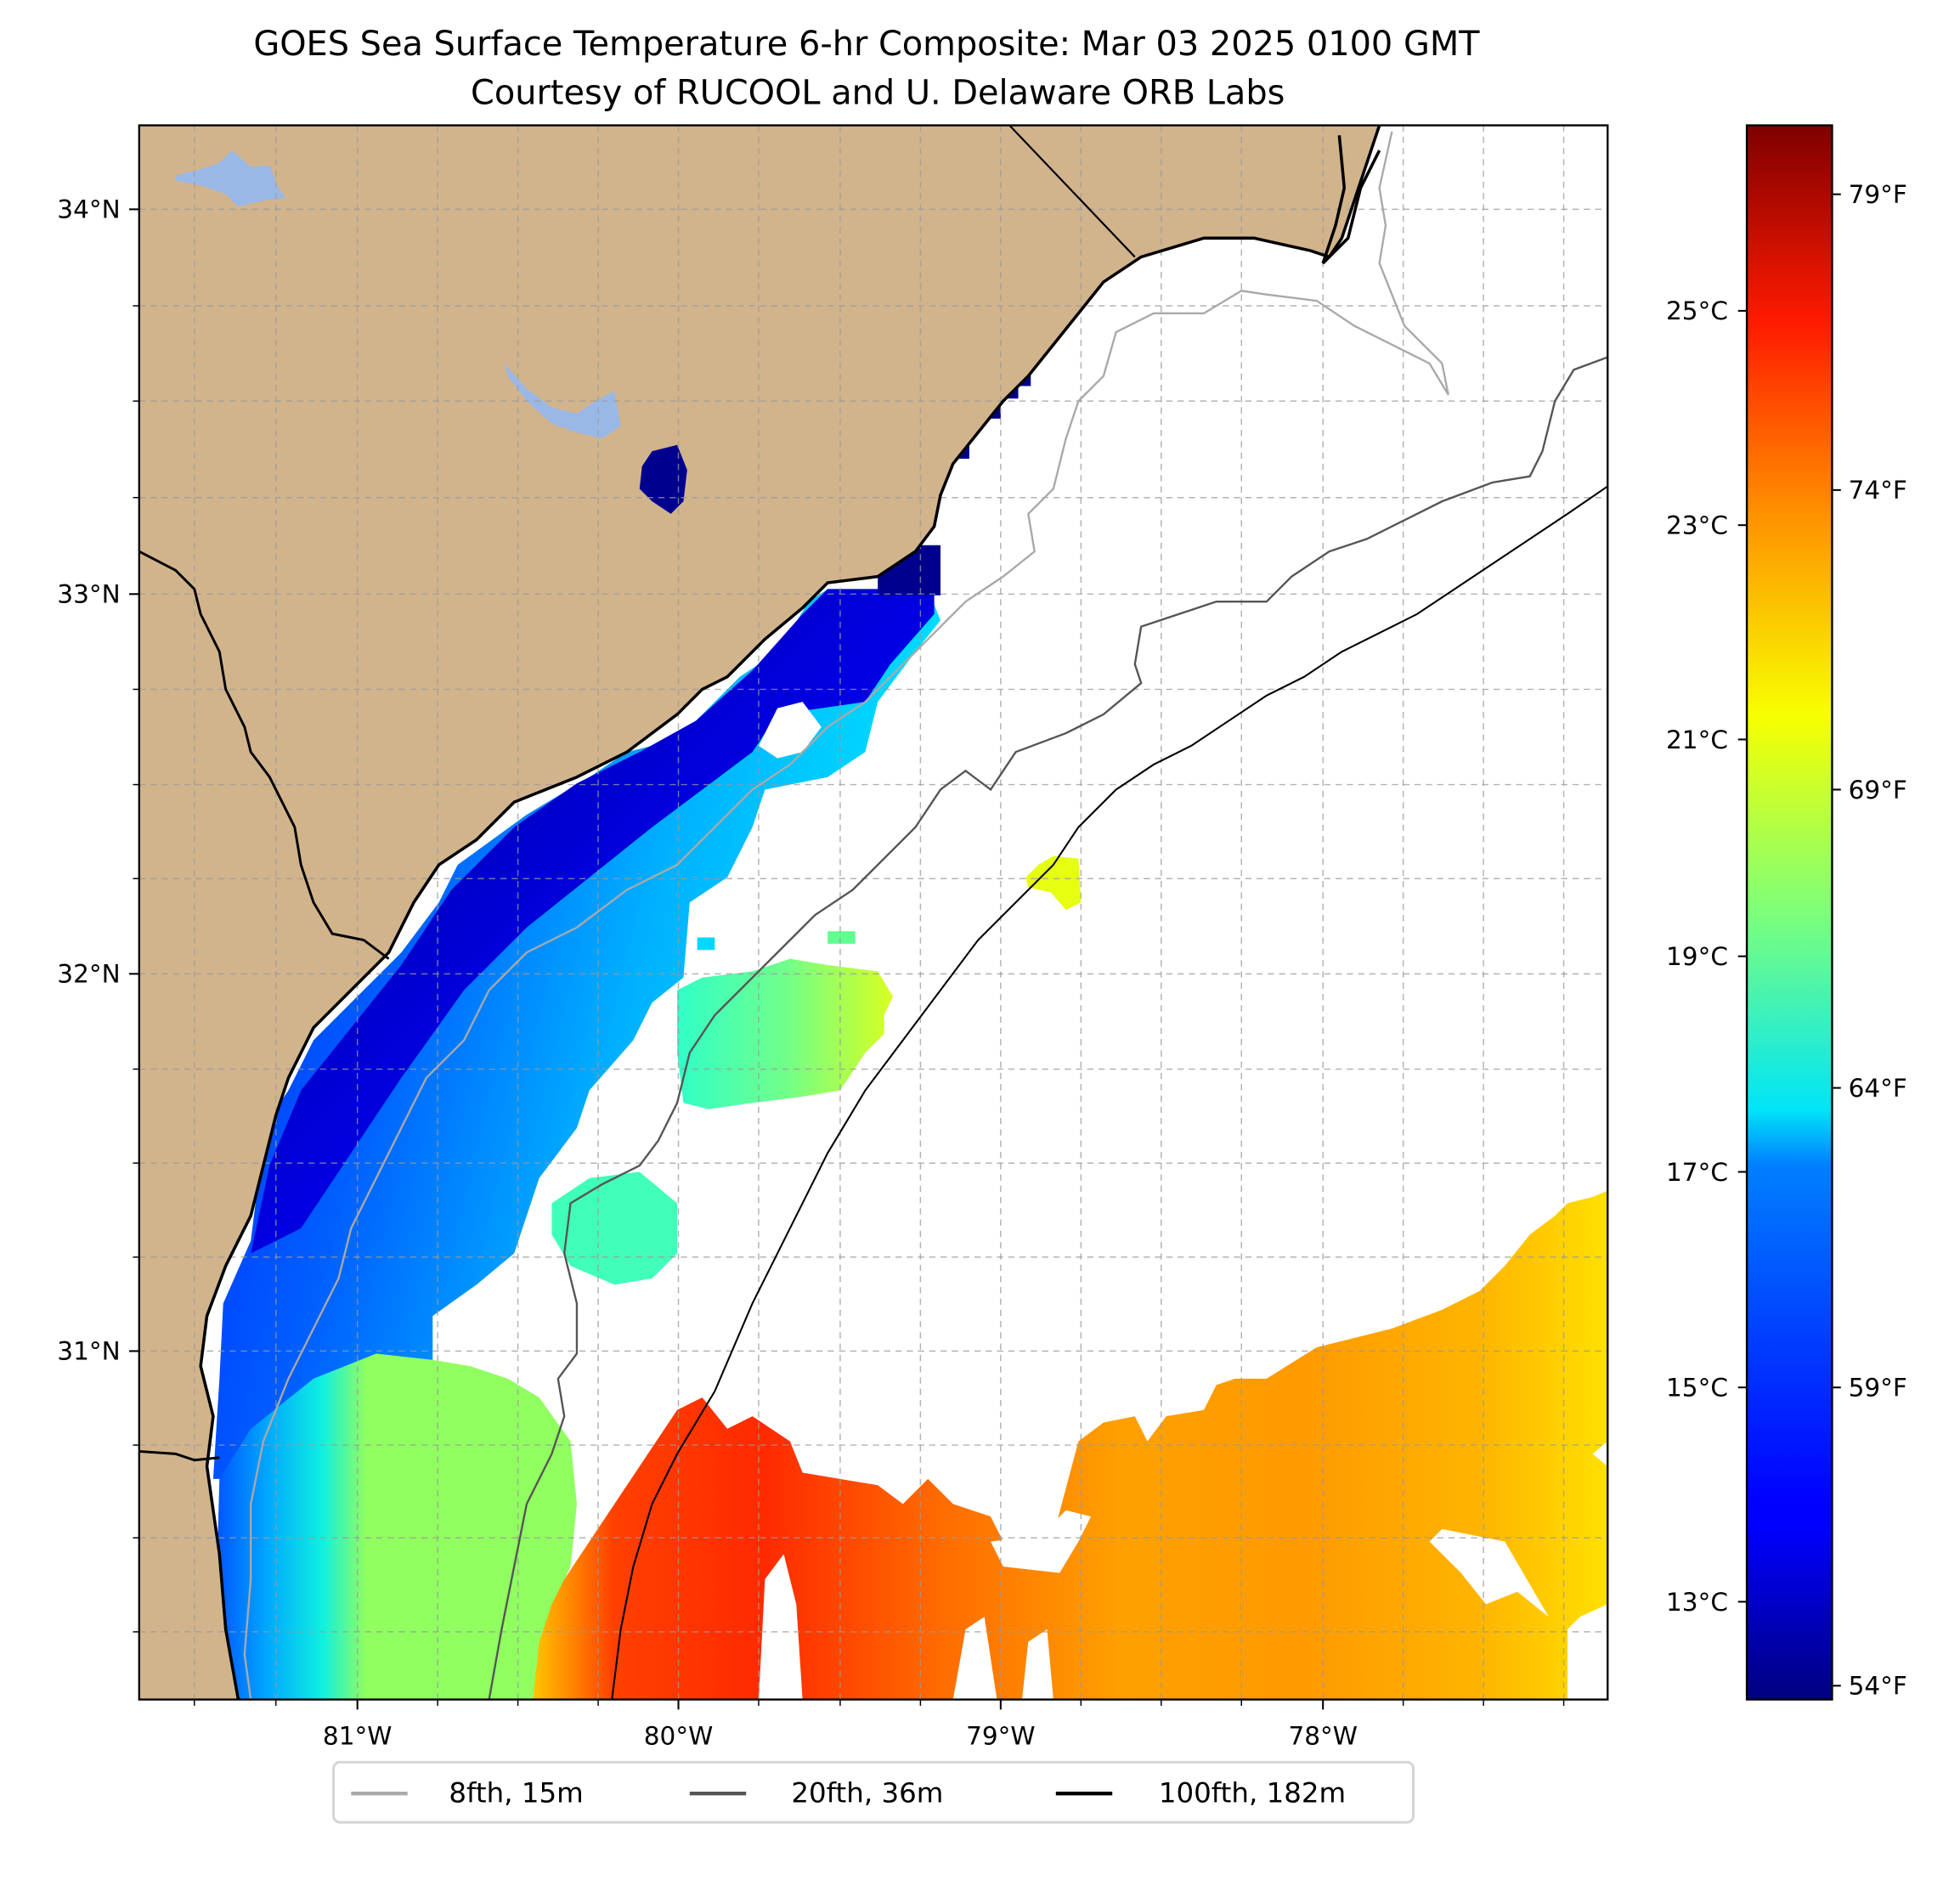 The height and width of the screenshot is (1880, 1960). I want to click on lon-label-78w: 78°W, so click(1323, 1737).